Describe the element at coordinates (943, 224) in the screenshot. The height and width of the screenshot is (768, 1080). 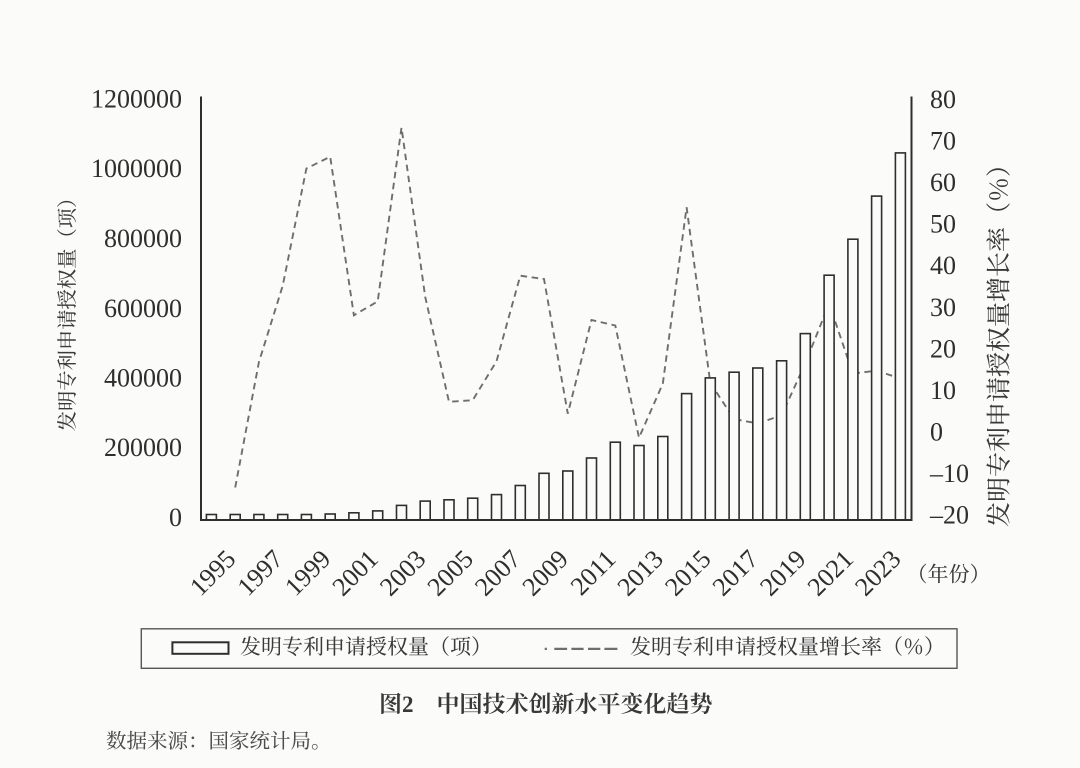
I see `svg-text: 50` at that location.